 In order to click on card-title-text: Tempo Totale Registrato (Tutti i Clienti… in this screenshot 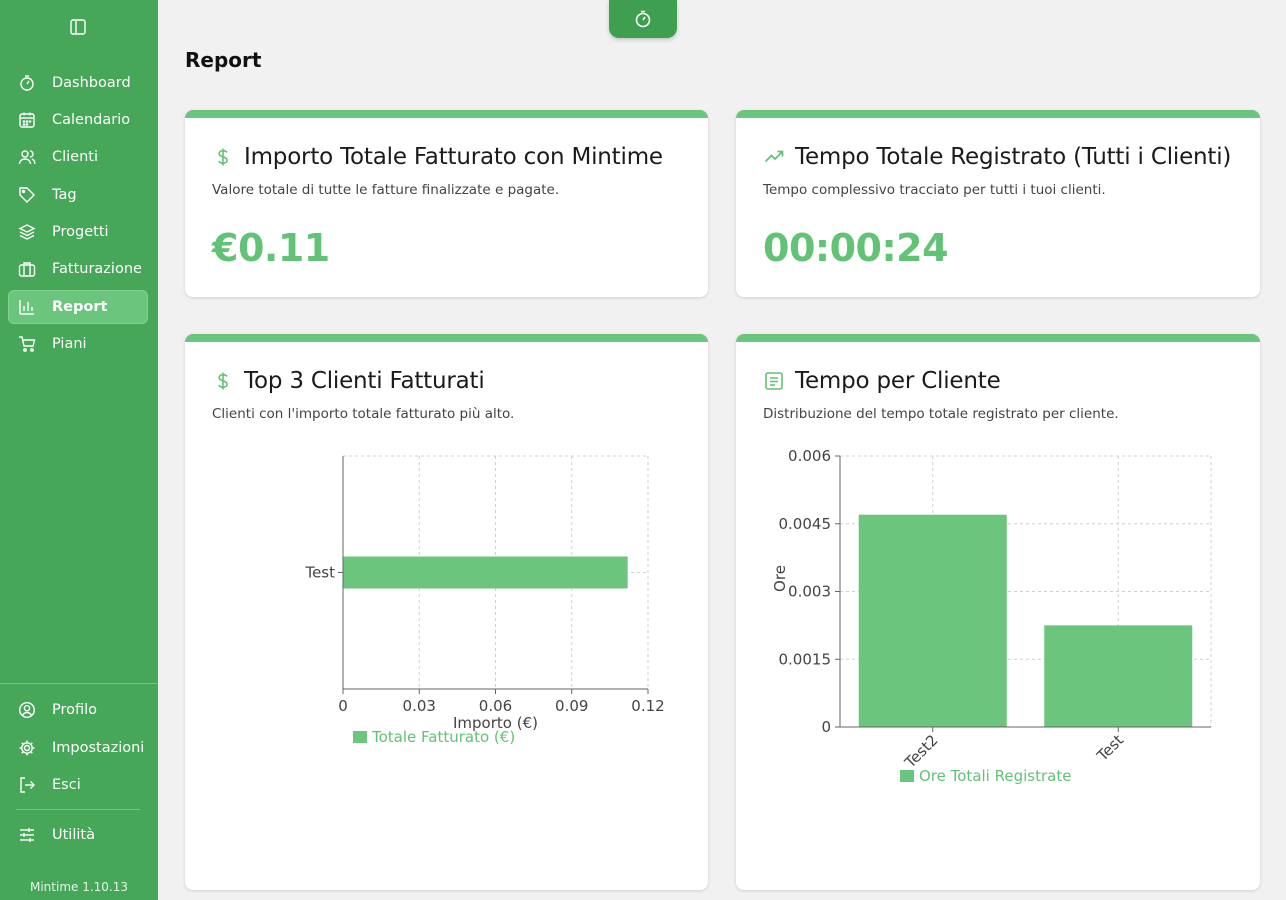, I will do `click(1013, 157)`.